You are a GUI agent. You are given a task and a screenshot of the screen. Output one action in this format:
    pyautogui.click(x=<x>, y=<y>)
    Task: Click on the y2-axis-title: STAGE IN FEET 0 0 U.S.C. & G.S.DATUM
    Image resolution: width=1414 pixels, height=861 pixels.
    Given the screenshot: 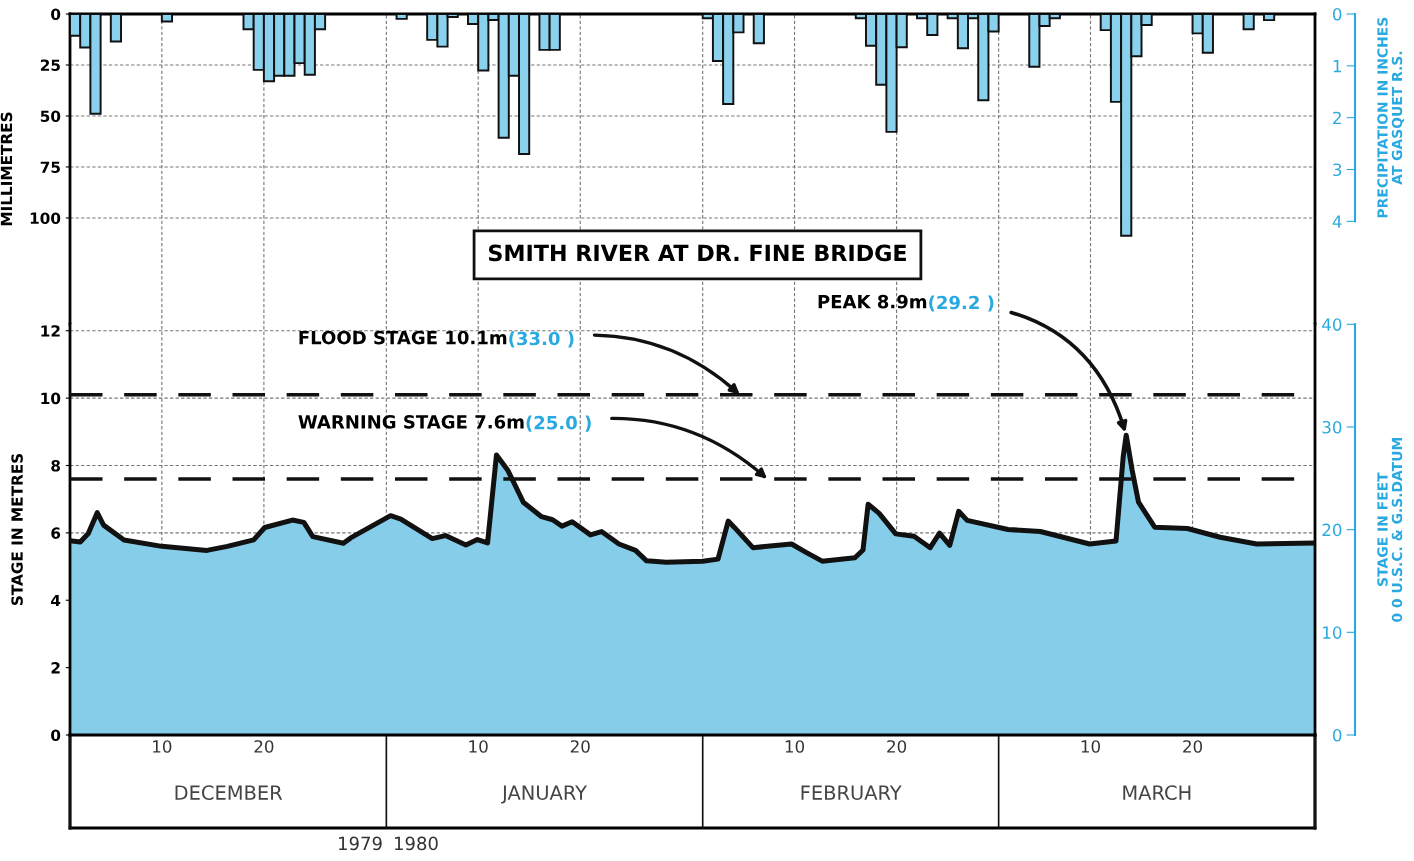 What is the action you would take?
    pyautogui.click(x=1390, y=530)
    